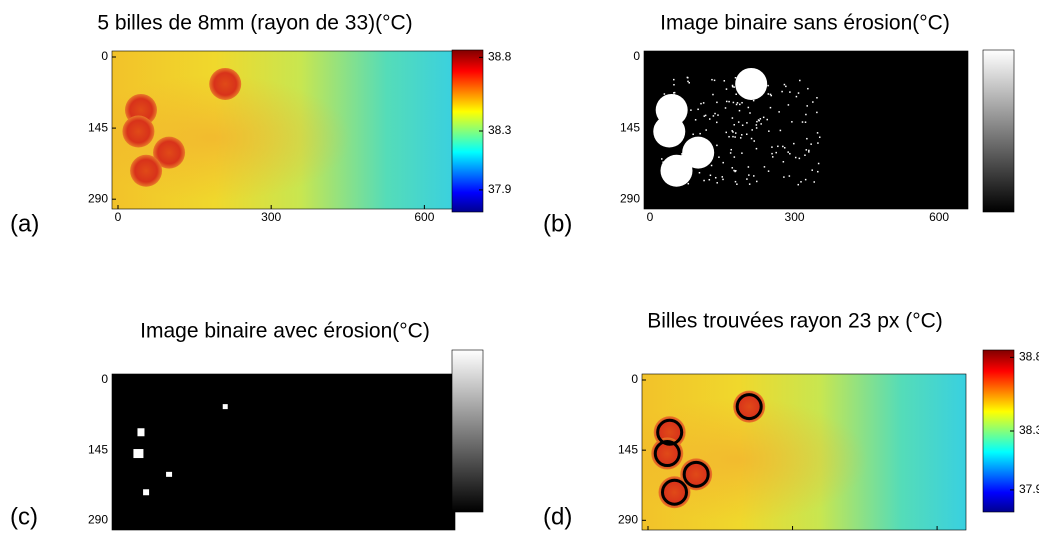  What do you see at coordinates (24, 516) in the screenshot?
I see `panel-label: (c)` at bounding box center [24, 516].